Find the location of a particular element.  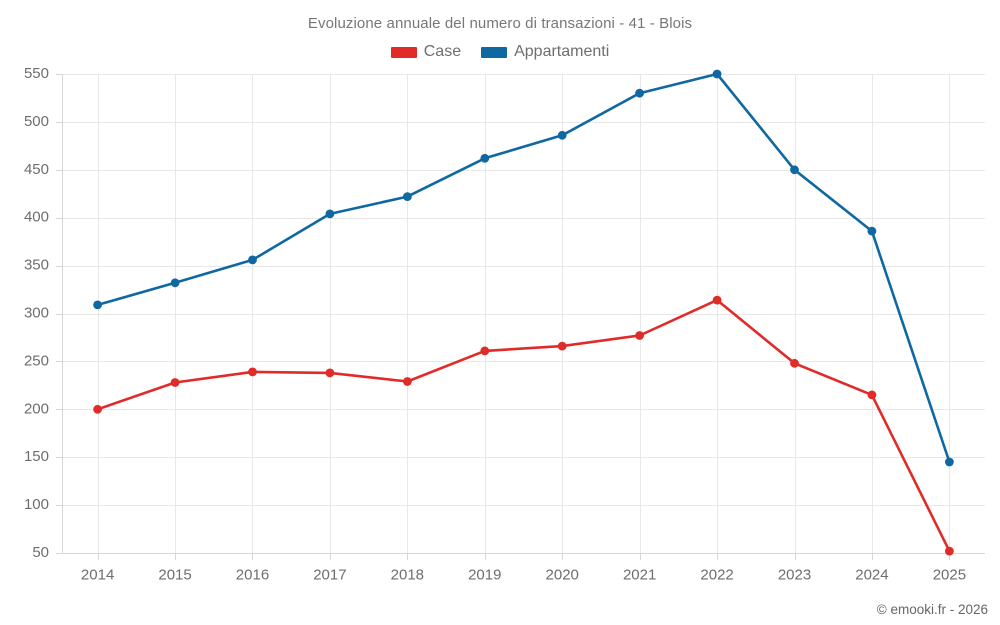

legend-item-appartamenti: Appartamenti is located at coordinates (545, 52).